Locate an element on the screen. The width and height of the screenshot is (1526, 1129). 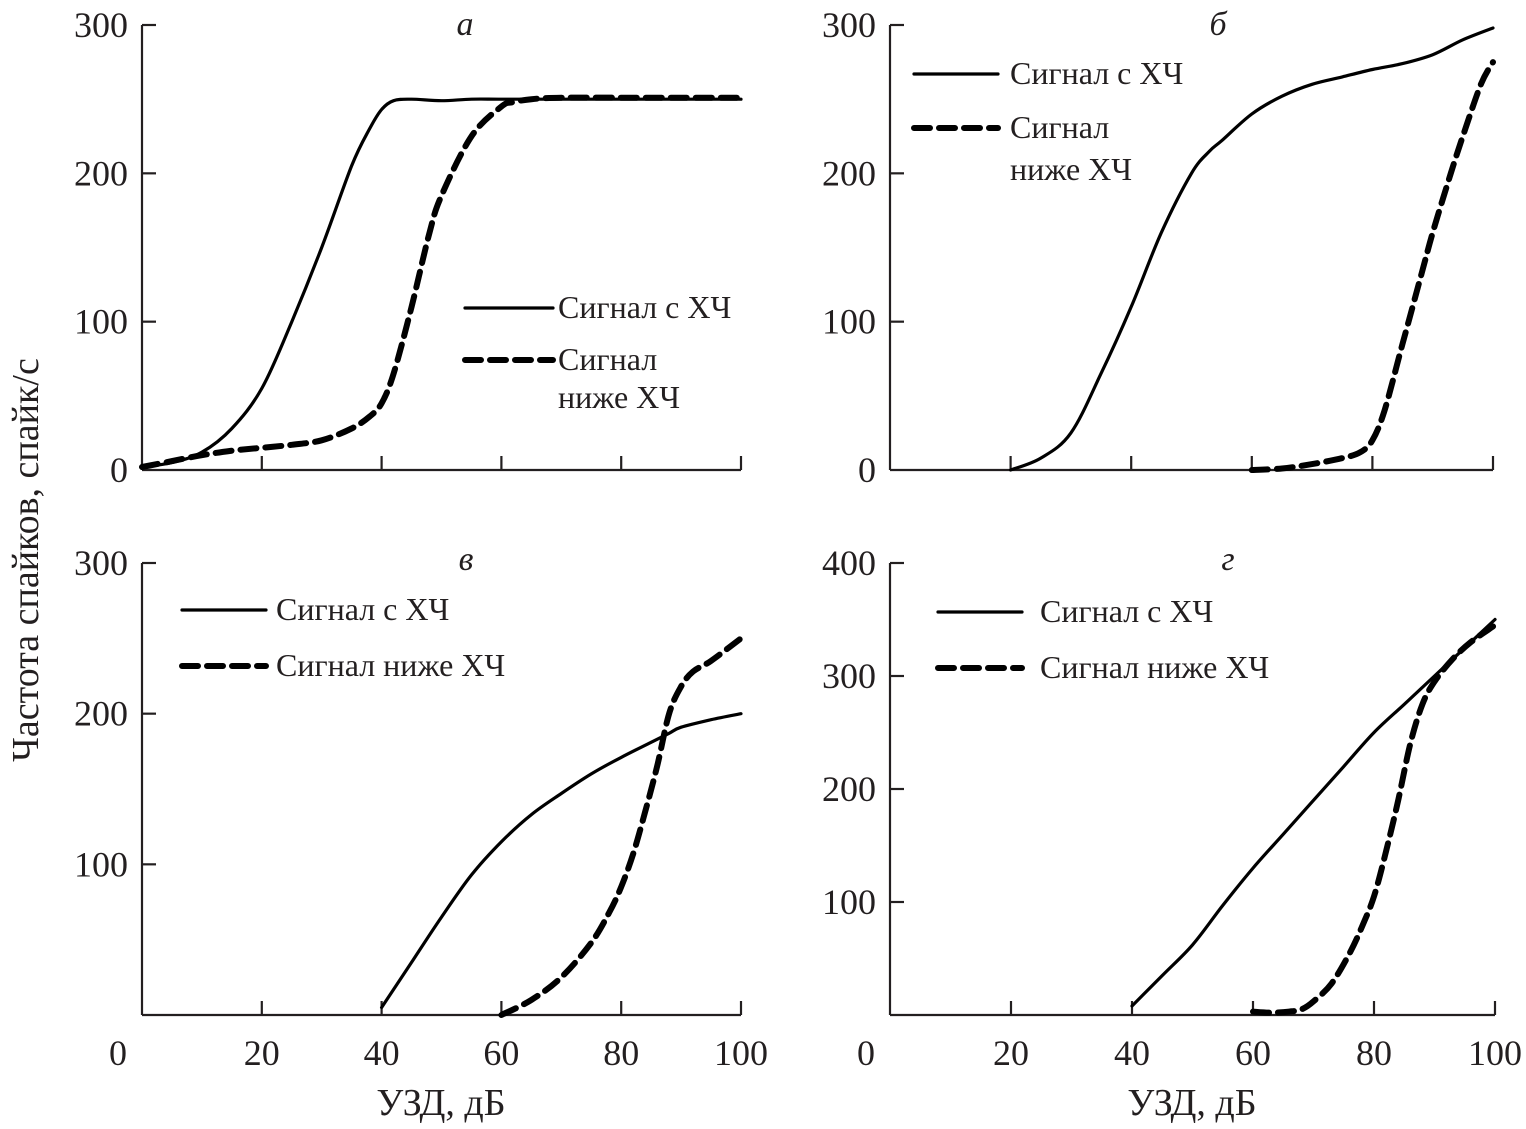
panel-letter: б is located at coordinates (1218, 24).